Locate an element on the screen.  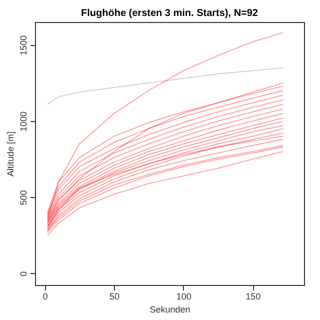
x-axis-title: Sekunden is located at coordinates (170, 309).